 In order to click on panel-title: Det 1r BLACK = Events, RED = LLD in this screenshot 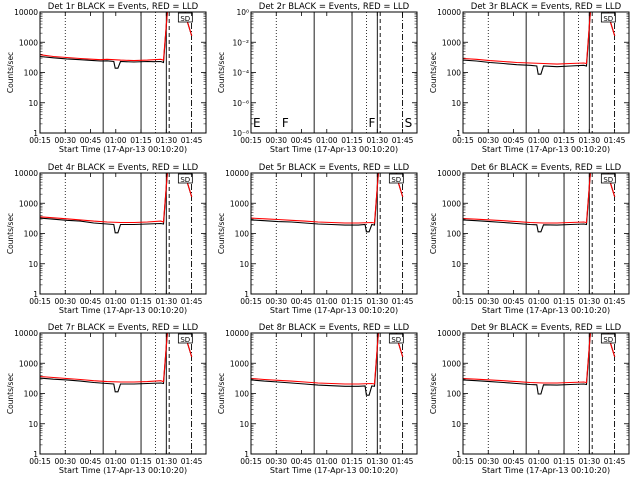, I will do `click(123, 7)`.